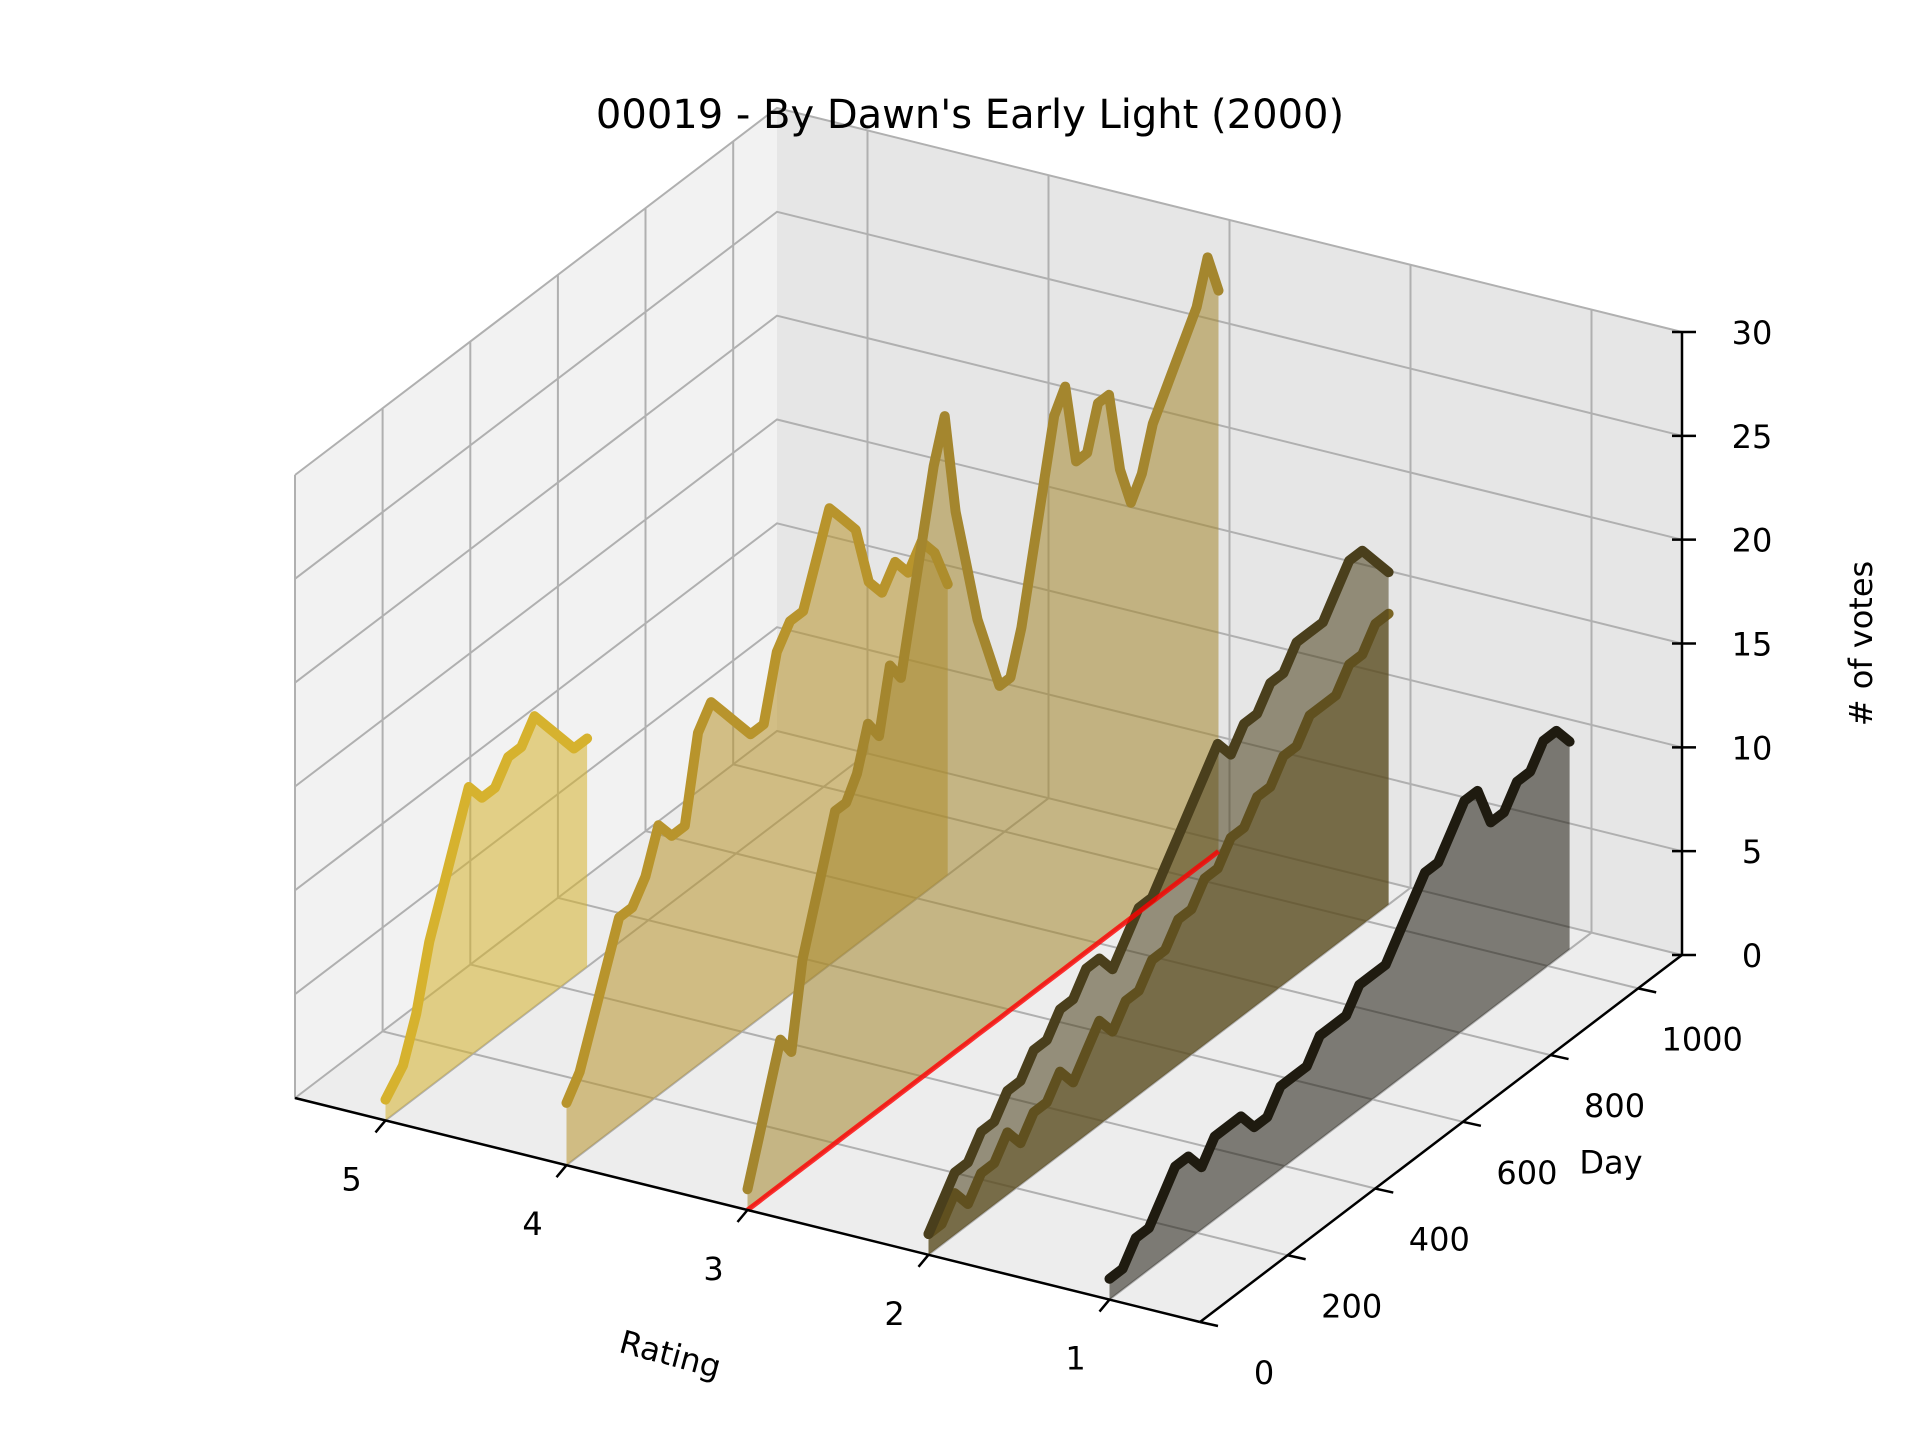 Image resolution: width=1920 pixels, height=1445 pixels. Describe the element at coordinates (1610, 1163) in the screenshot. I see `y-axis-label: Day` at that location.